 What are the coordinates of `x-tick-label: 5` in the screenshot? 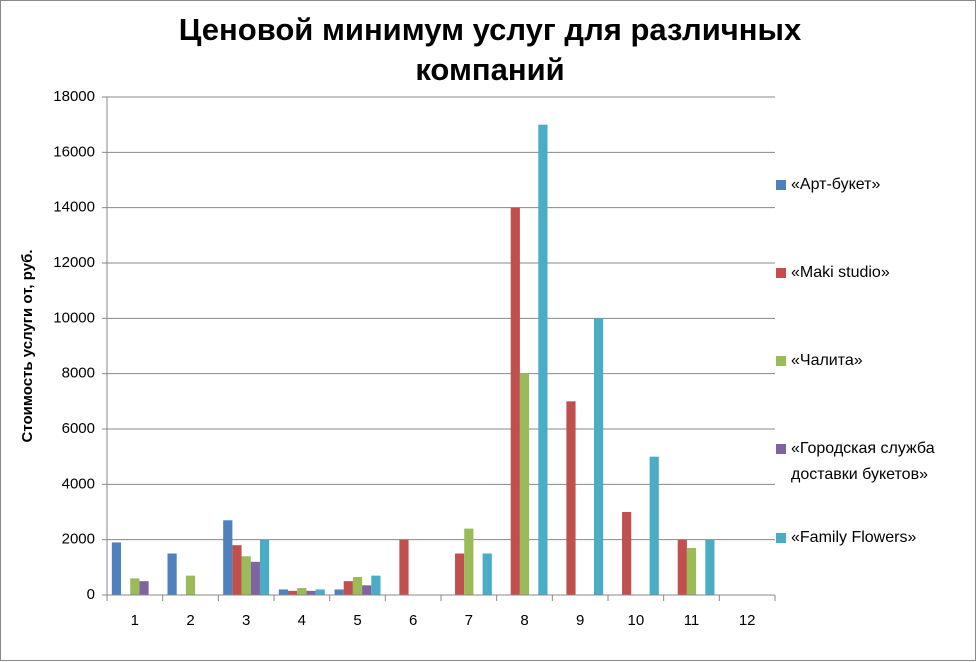 It's located at (357, 620).